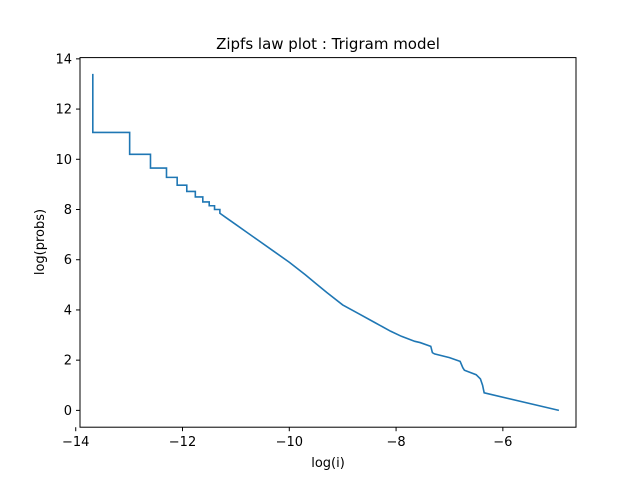 The width and height of the screenshot is (640, 480). What do you see at coordinates (67, 235) in the screenshot?
I see `y-axis: 0 2 4 6 8 10 12 14` at bounding box center [67, 235].